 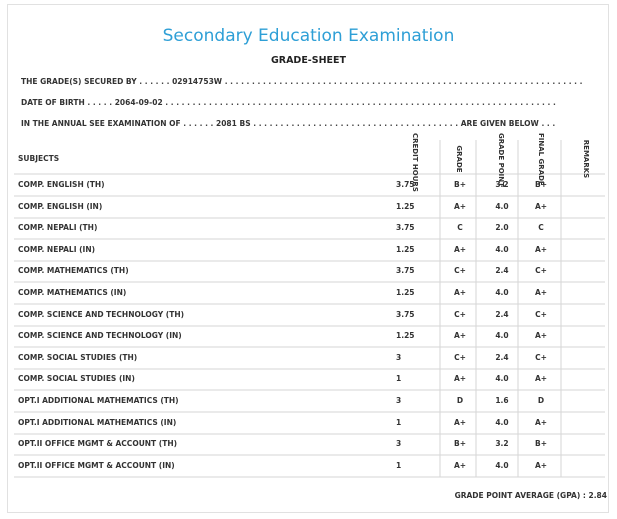 What do you see at coordinates (79, 81) in the screenshot?
I see `secured-by-label: THE GRADE(S) SECURED BY` at bounding box center [79, 81].